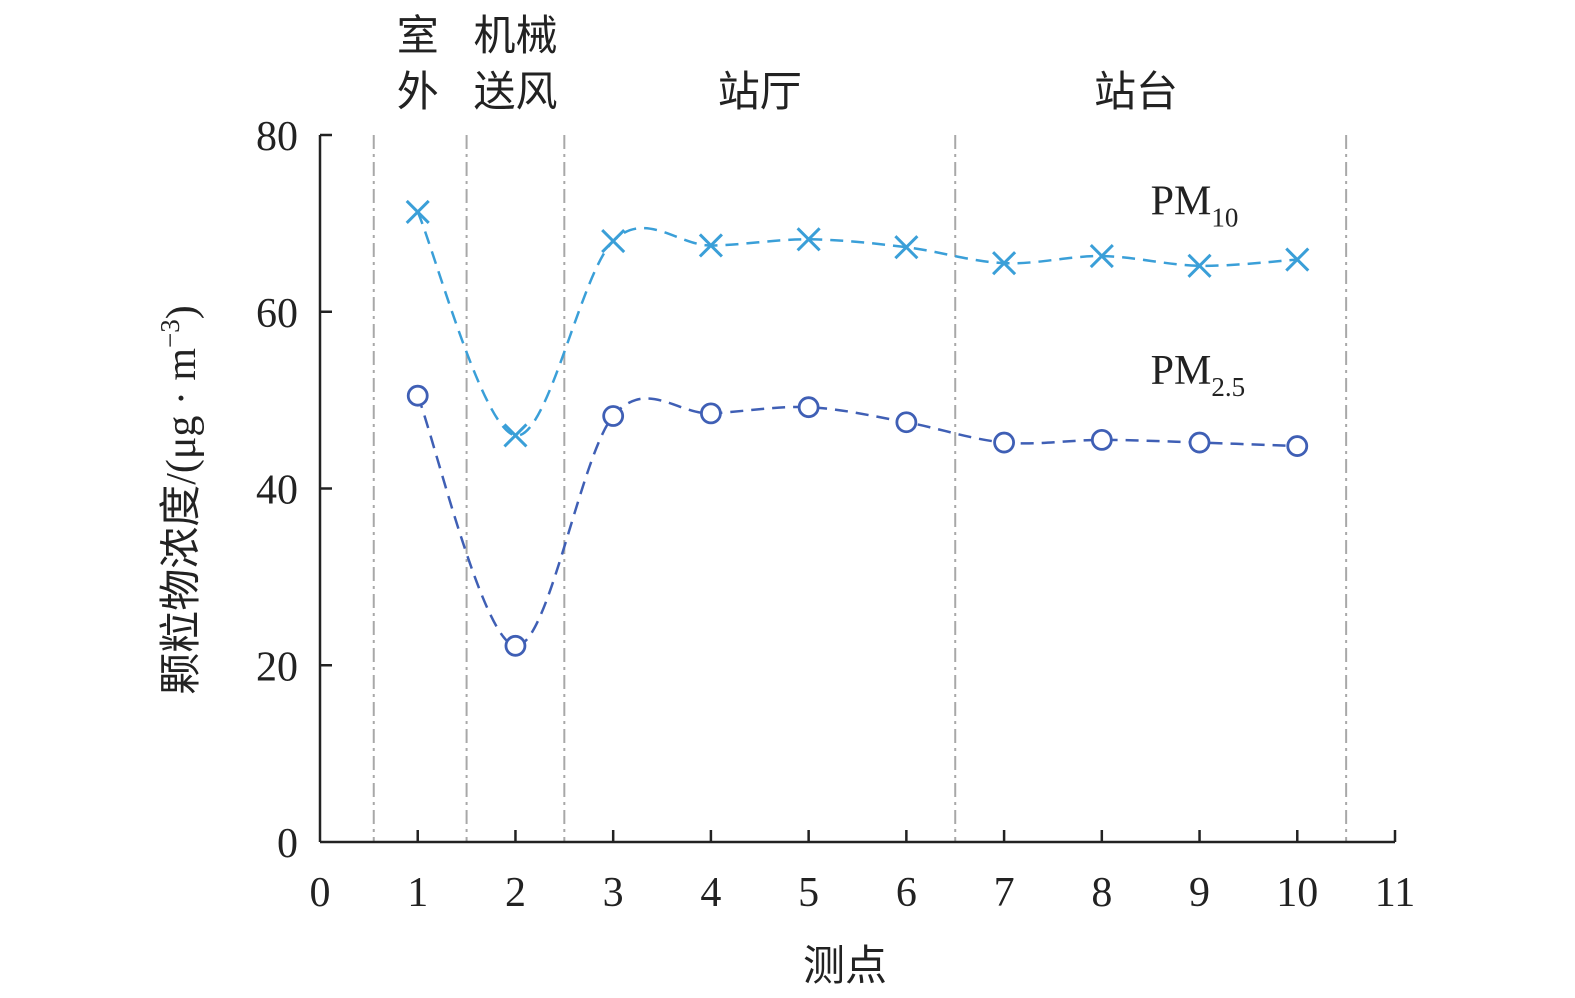 This screenshot has width=1575, height=998. I want to click on series-label: PM2.5, so click(1198, 375).